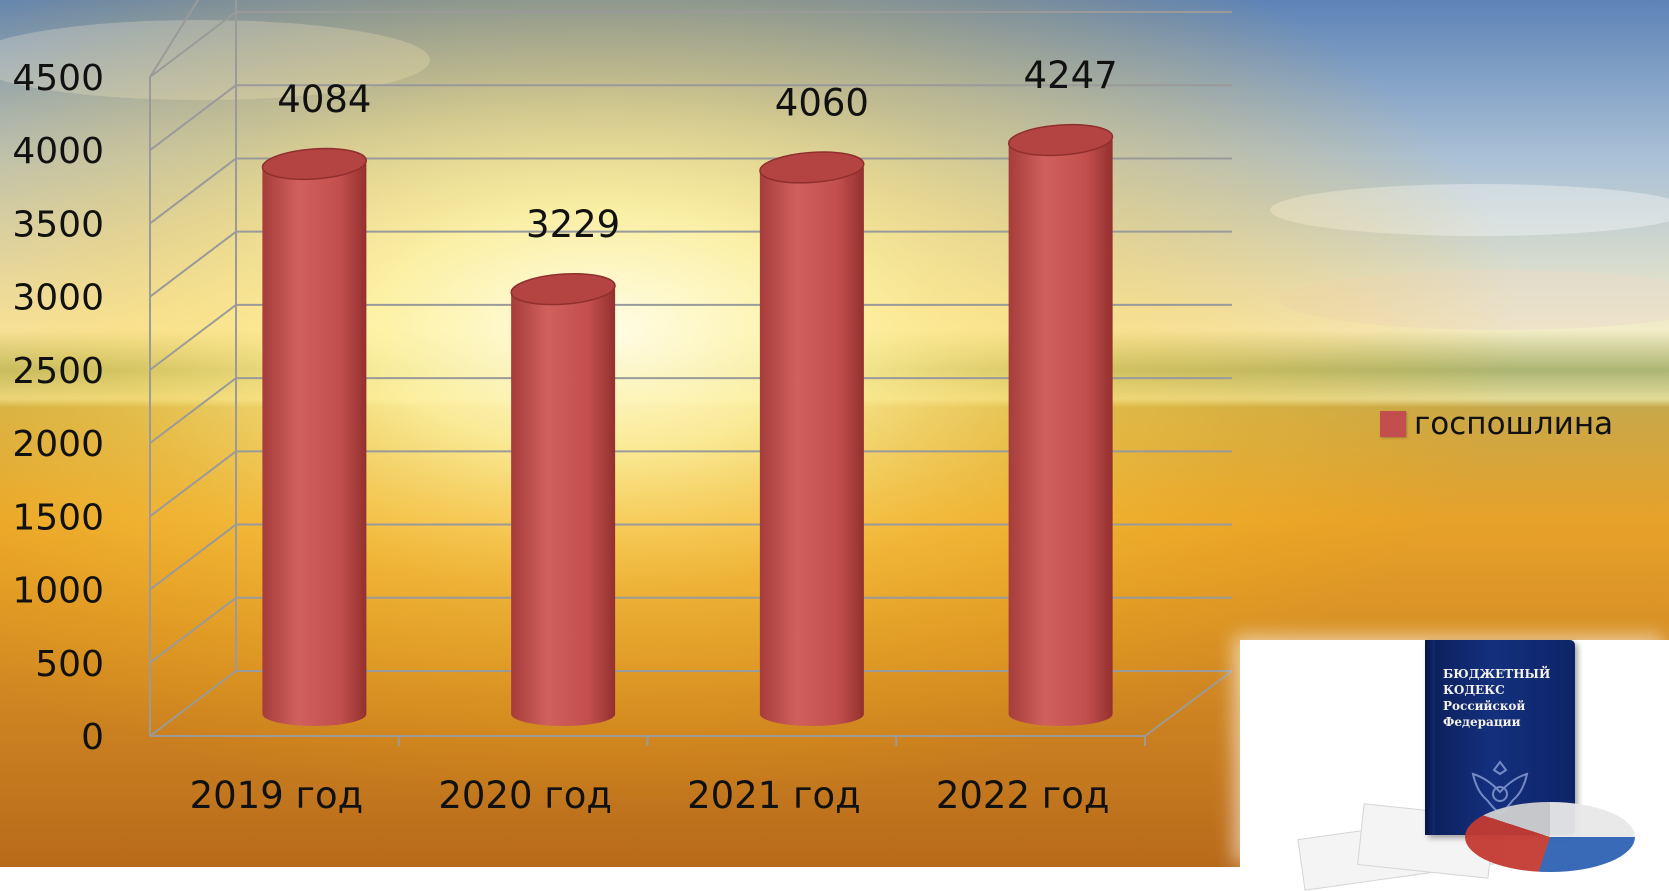 Image resolution: width=1669 pixels, height=891 pixels. I want to click on data-label: 4247, so click(1071, 75).